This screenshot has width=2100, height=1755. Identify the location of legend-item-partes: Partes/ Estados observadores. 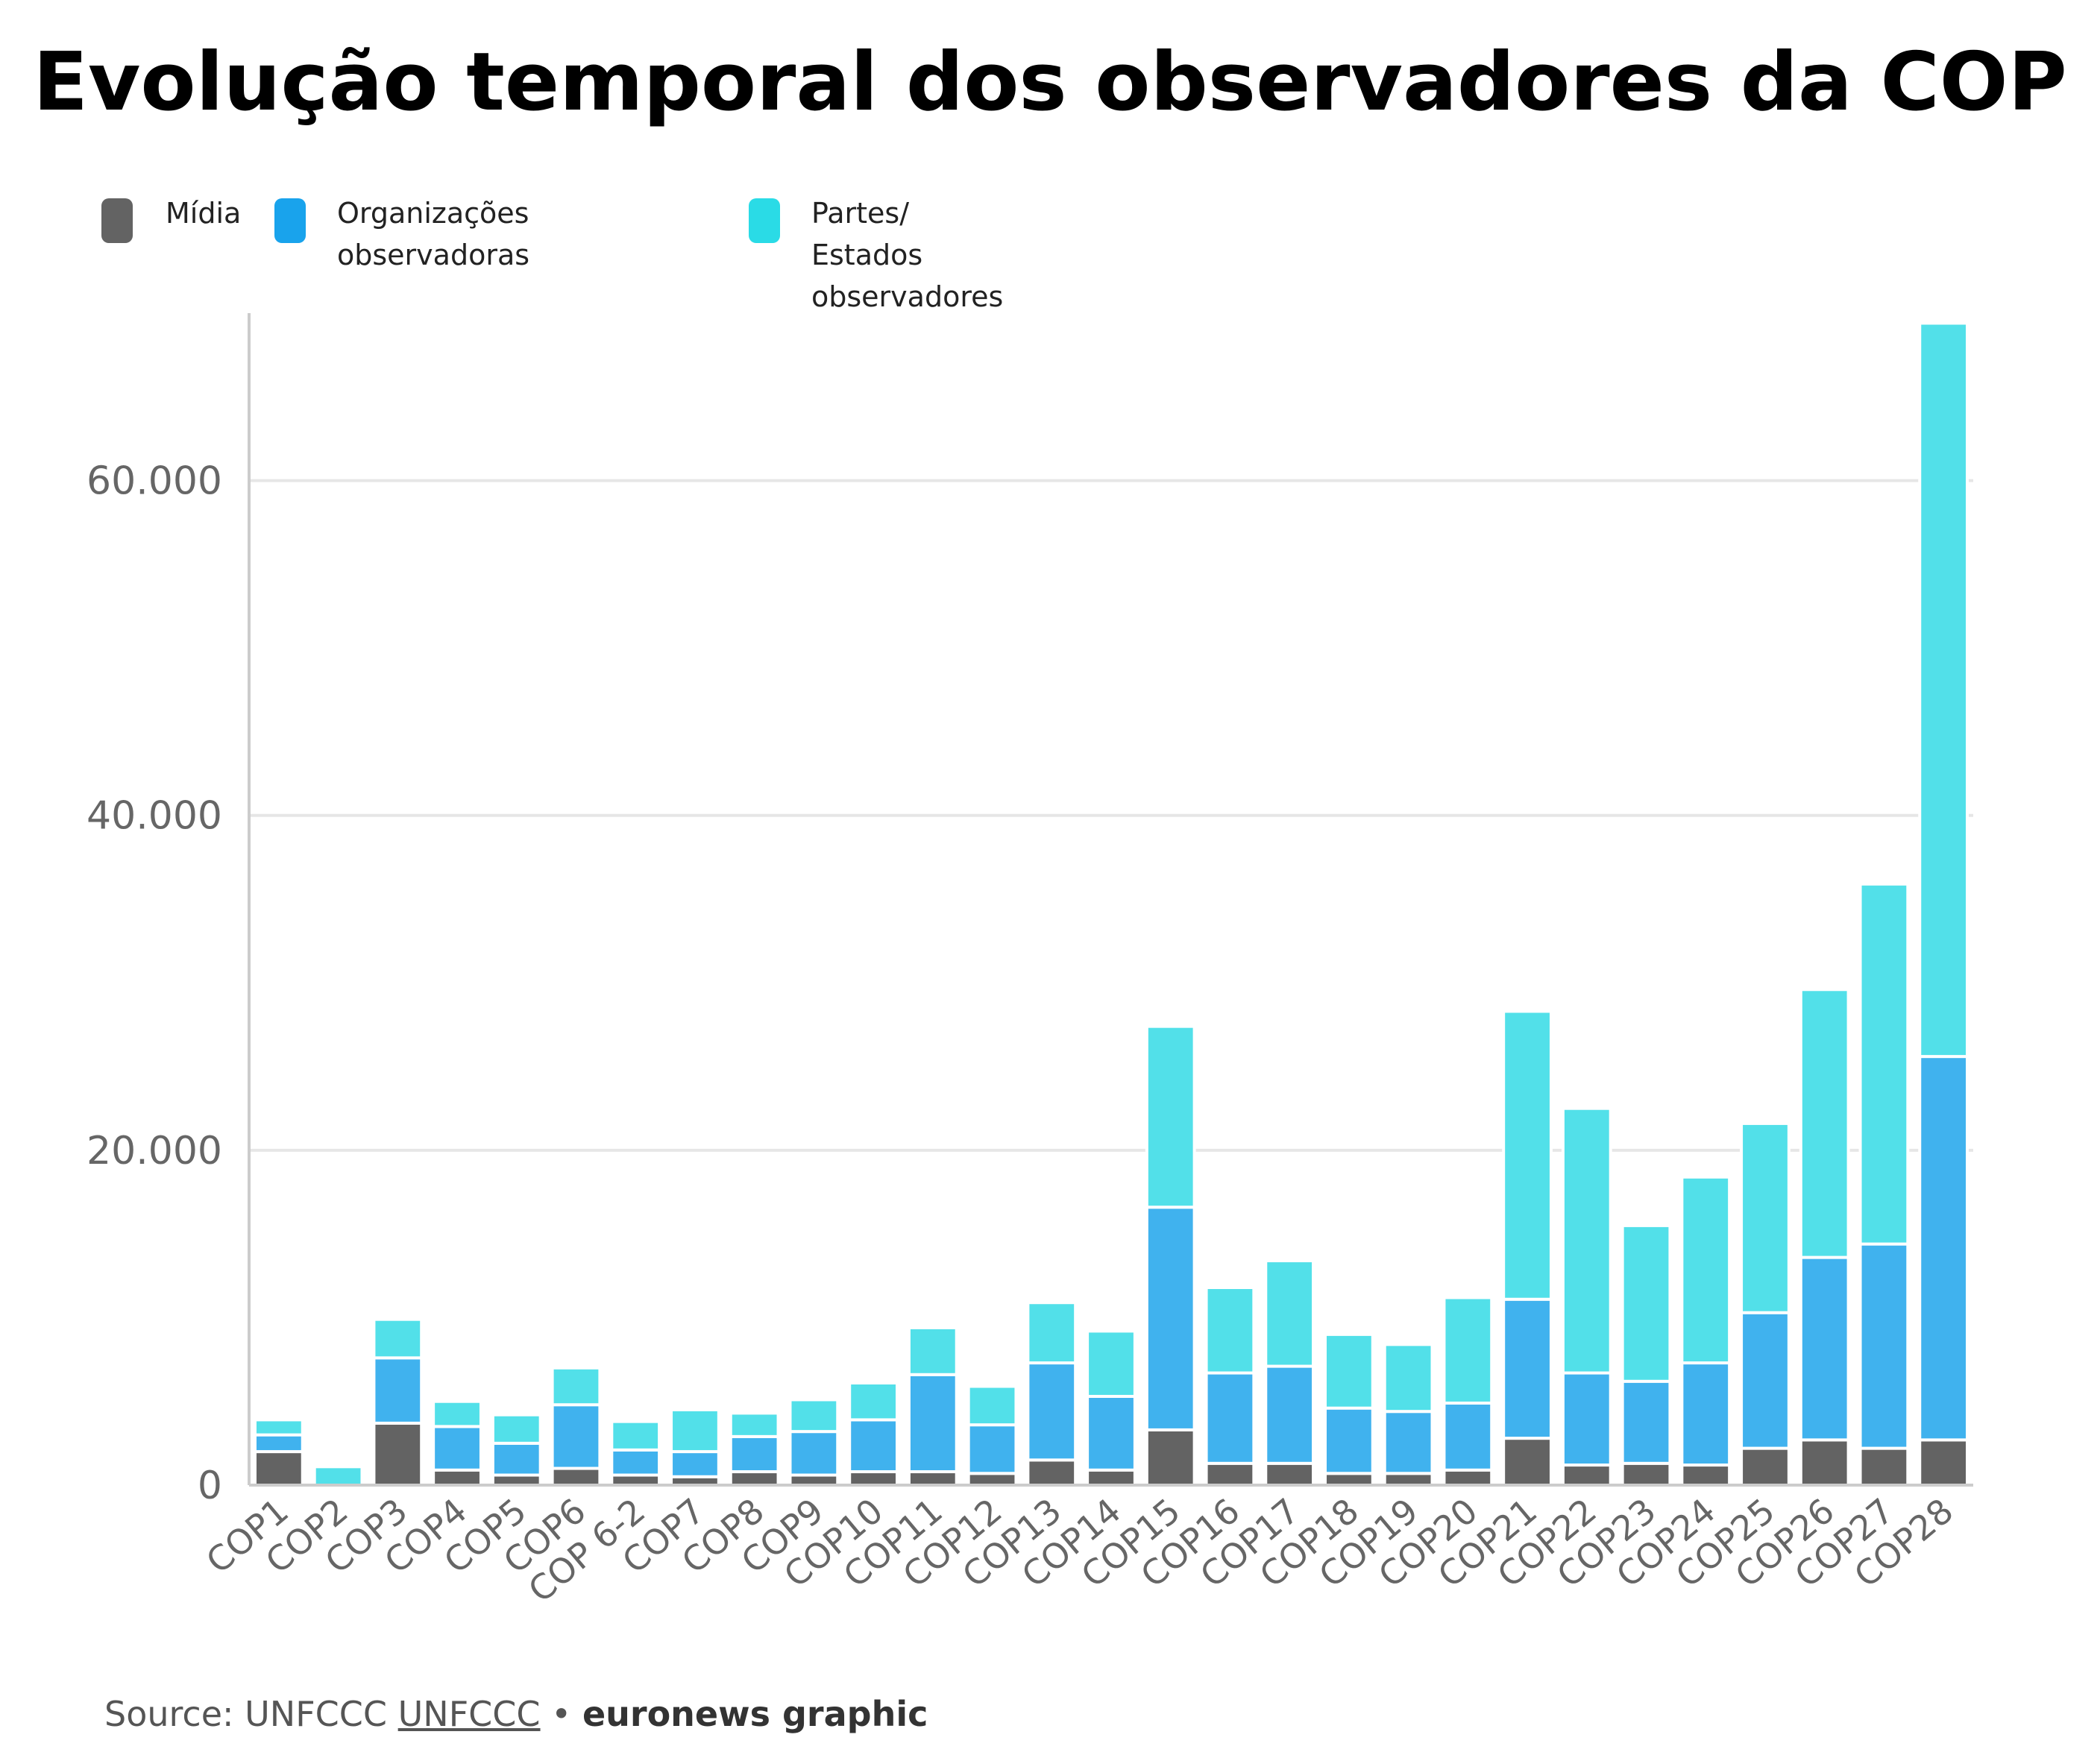
(876, 255).